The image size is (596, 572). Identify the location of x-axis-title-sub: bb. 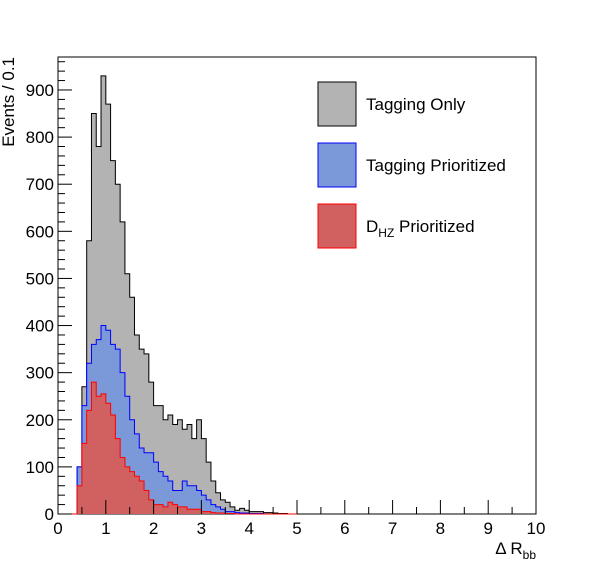
(530, 555).